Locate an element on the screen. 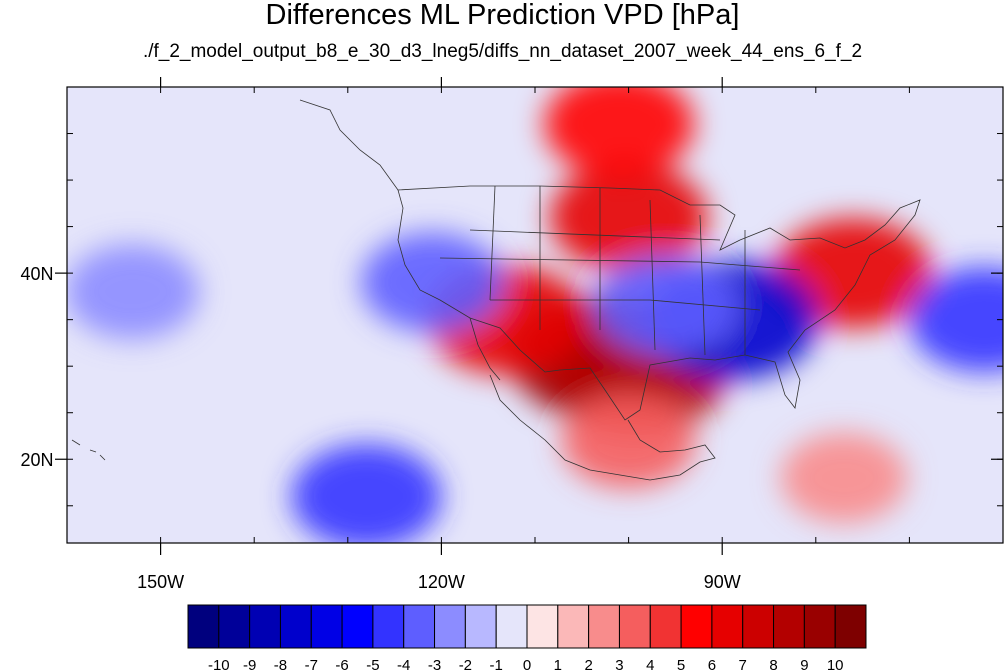 The height and width of the screenshot is (672, 1005). colorbar-label: -10 is located at coordinates (219, 664).